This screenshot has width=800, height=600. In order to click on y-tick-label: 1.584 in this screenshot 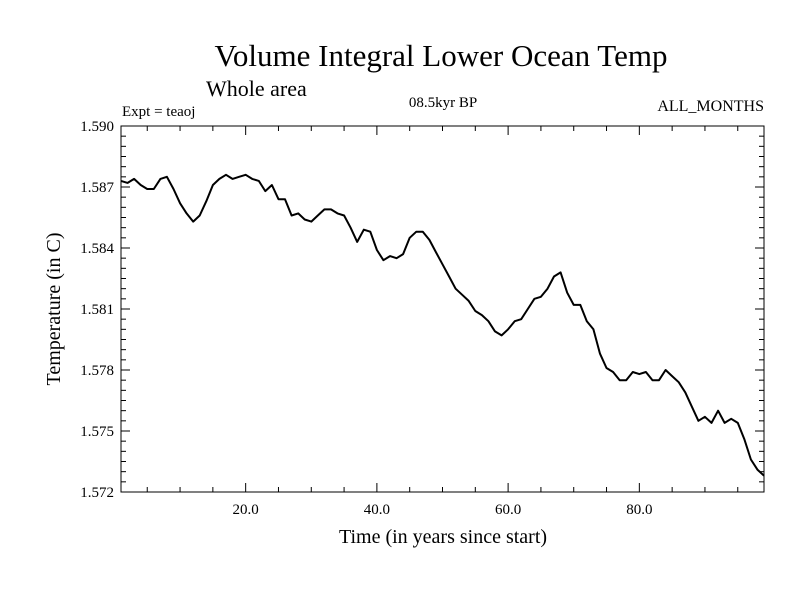, I will do `click(97, 249)`.